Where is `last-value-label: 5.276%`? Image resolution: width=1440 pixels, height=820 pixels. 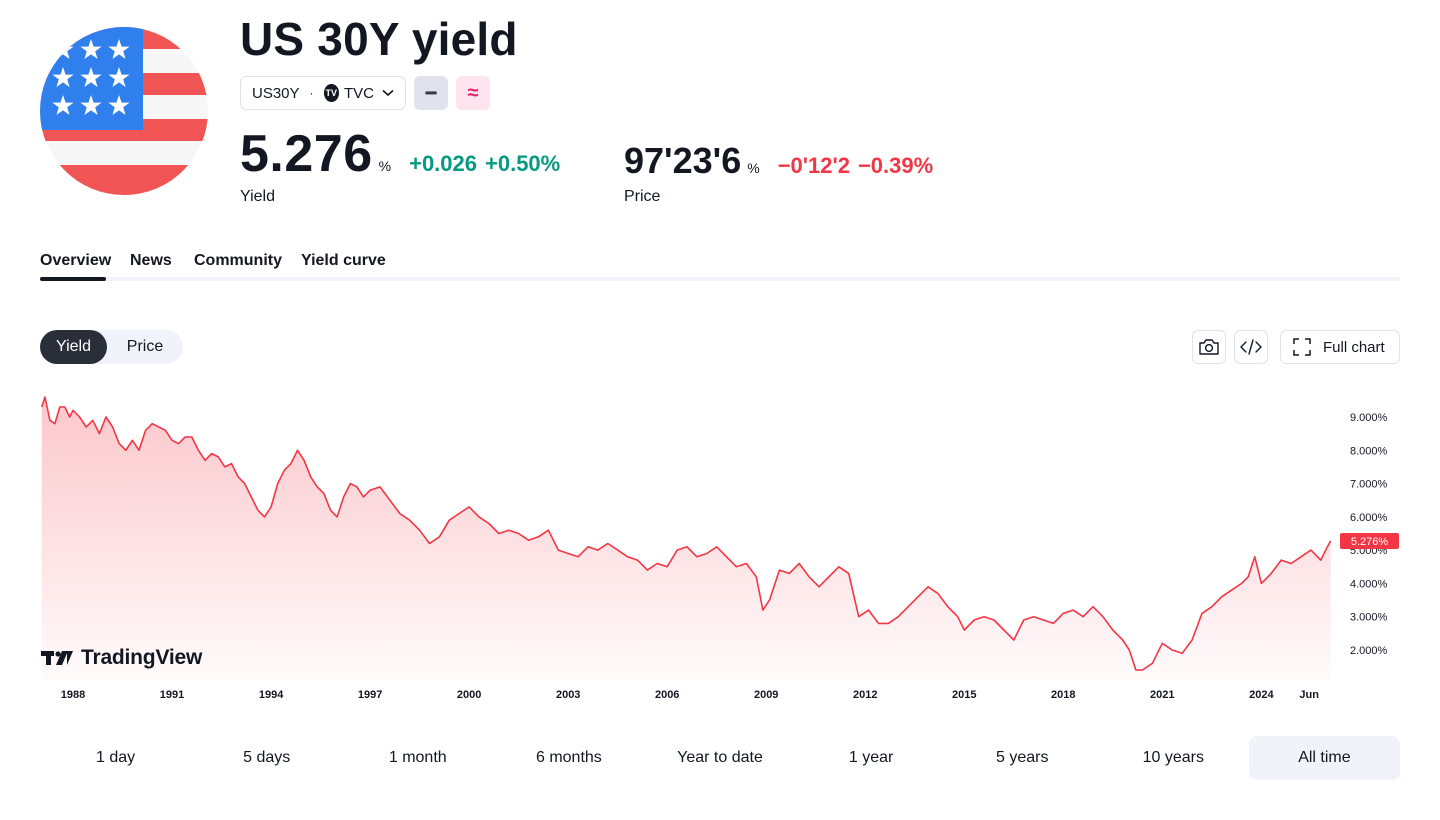
last-value-label: 5.276% is located at coordinates (1370, 542).